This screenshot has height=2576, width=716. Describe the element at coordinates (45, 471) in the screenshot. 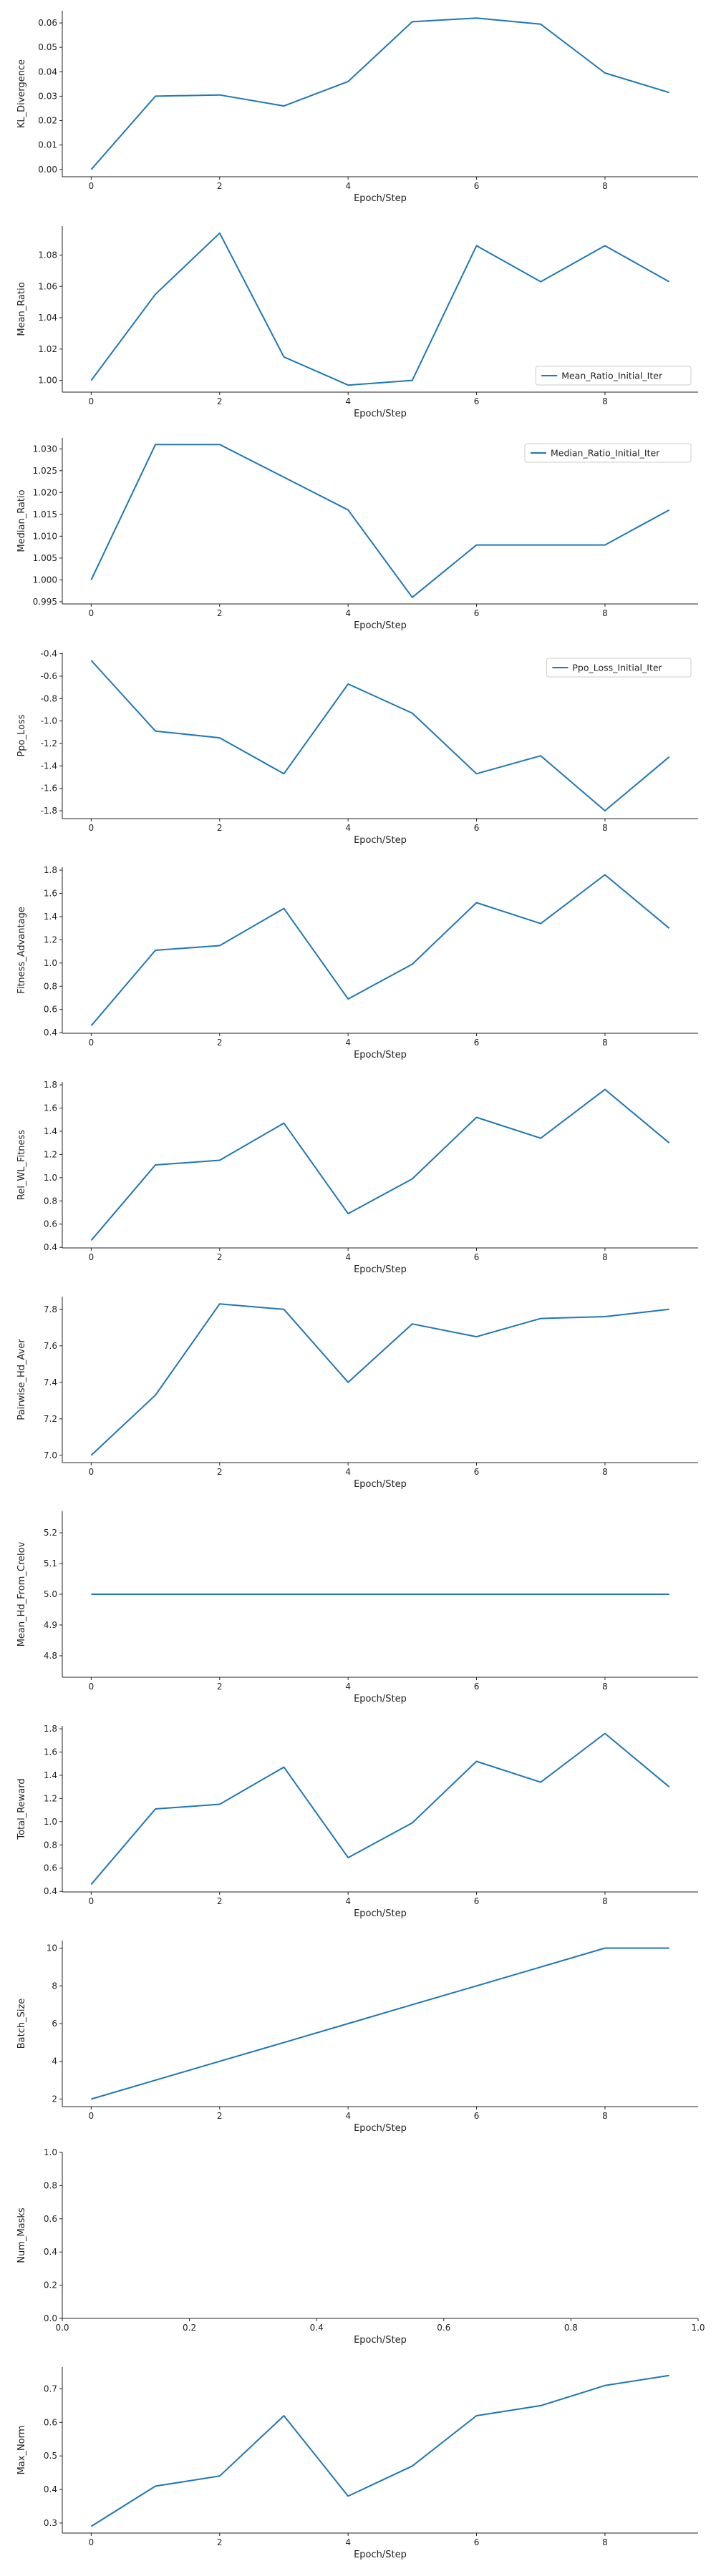

I see `y-tick-label: 1.025` at that location.